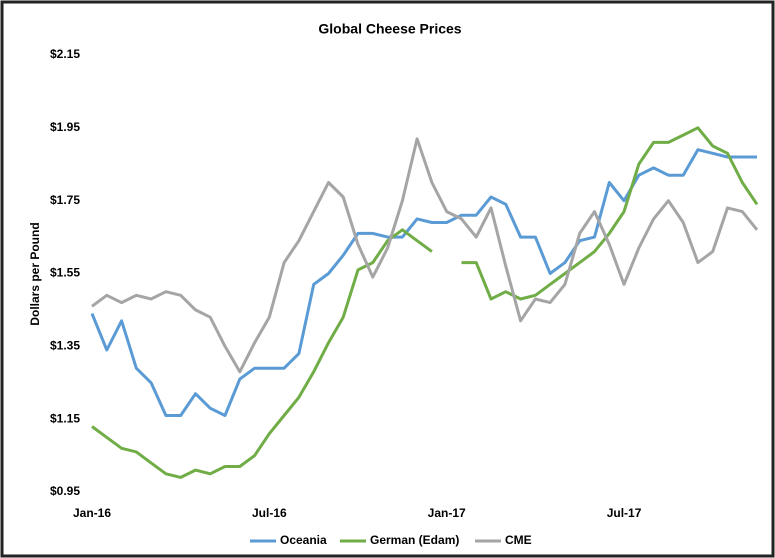  I want to click on y-tick-label: $1.15, so click(65, 418).